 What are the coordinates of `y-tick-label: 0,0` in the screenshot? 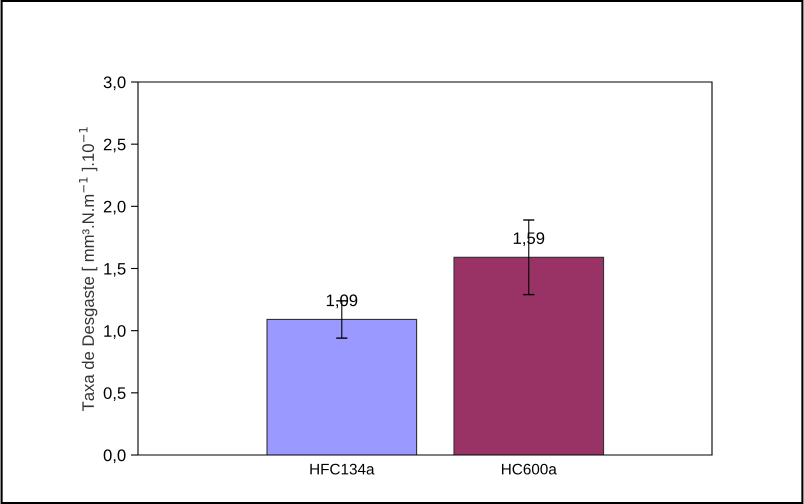 It's located at (115, 456).